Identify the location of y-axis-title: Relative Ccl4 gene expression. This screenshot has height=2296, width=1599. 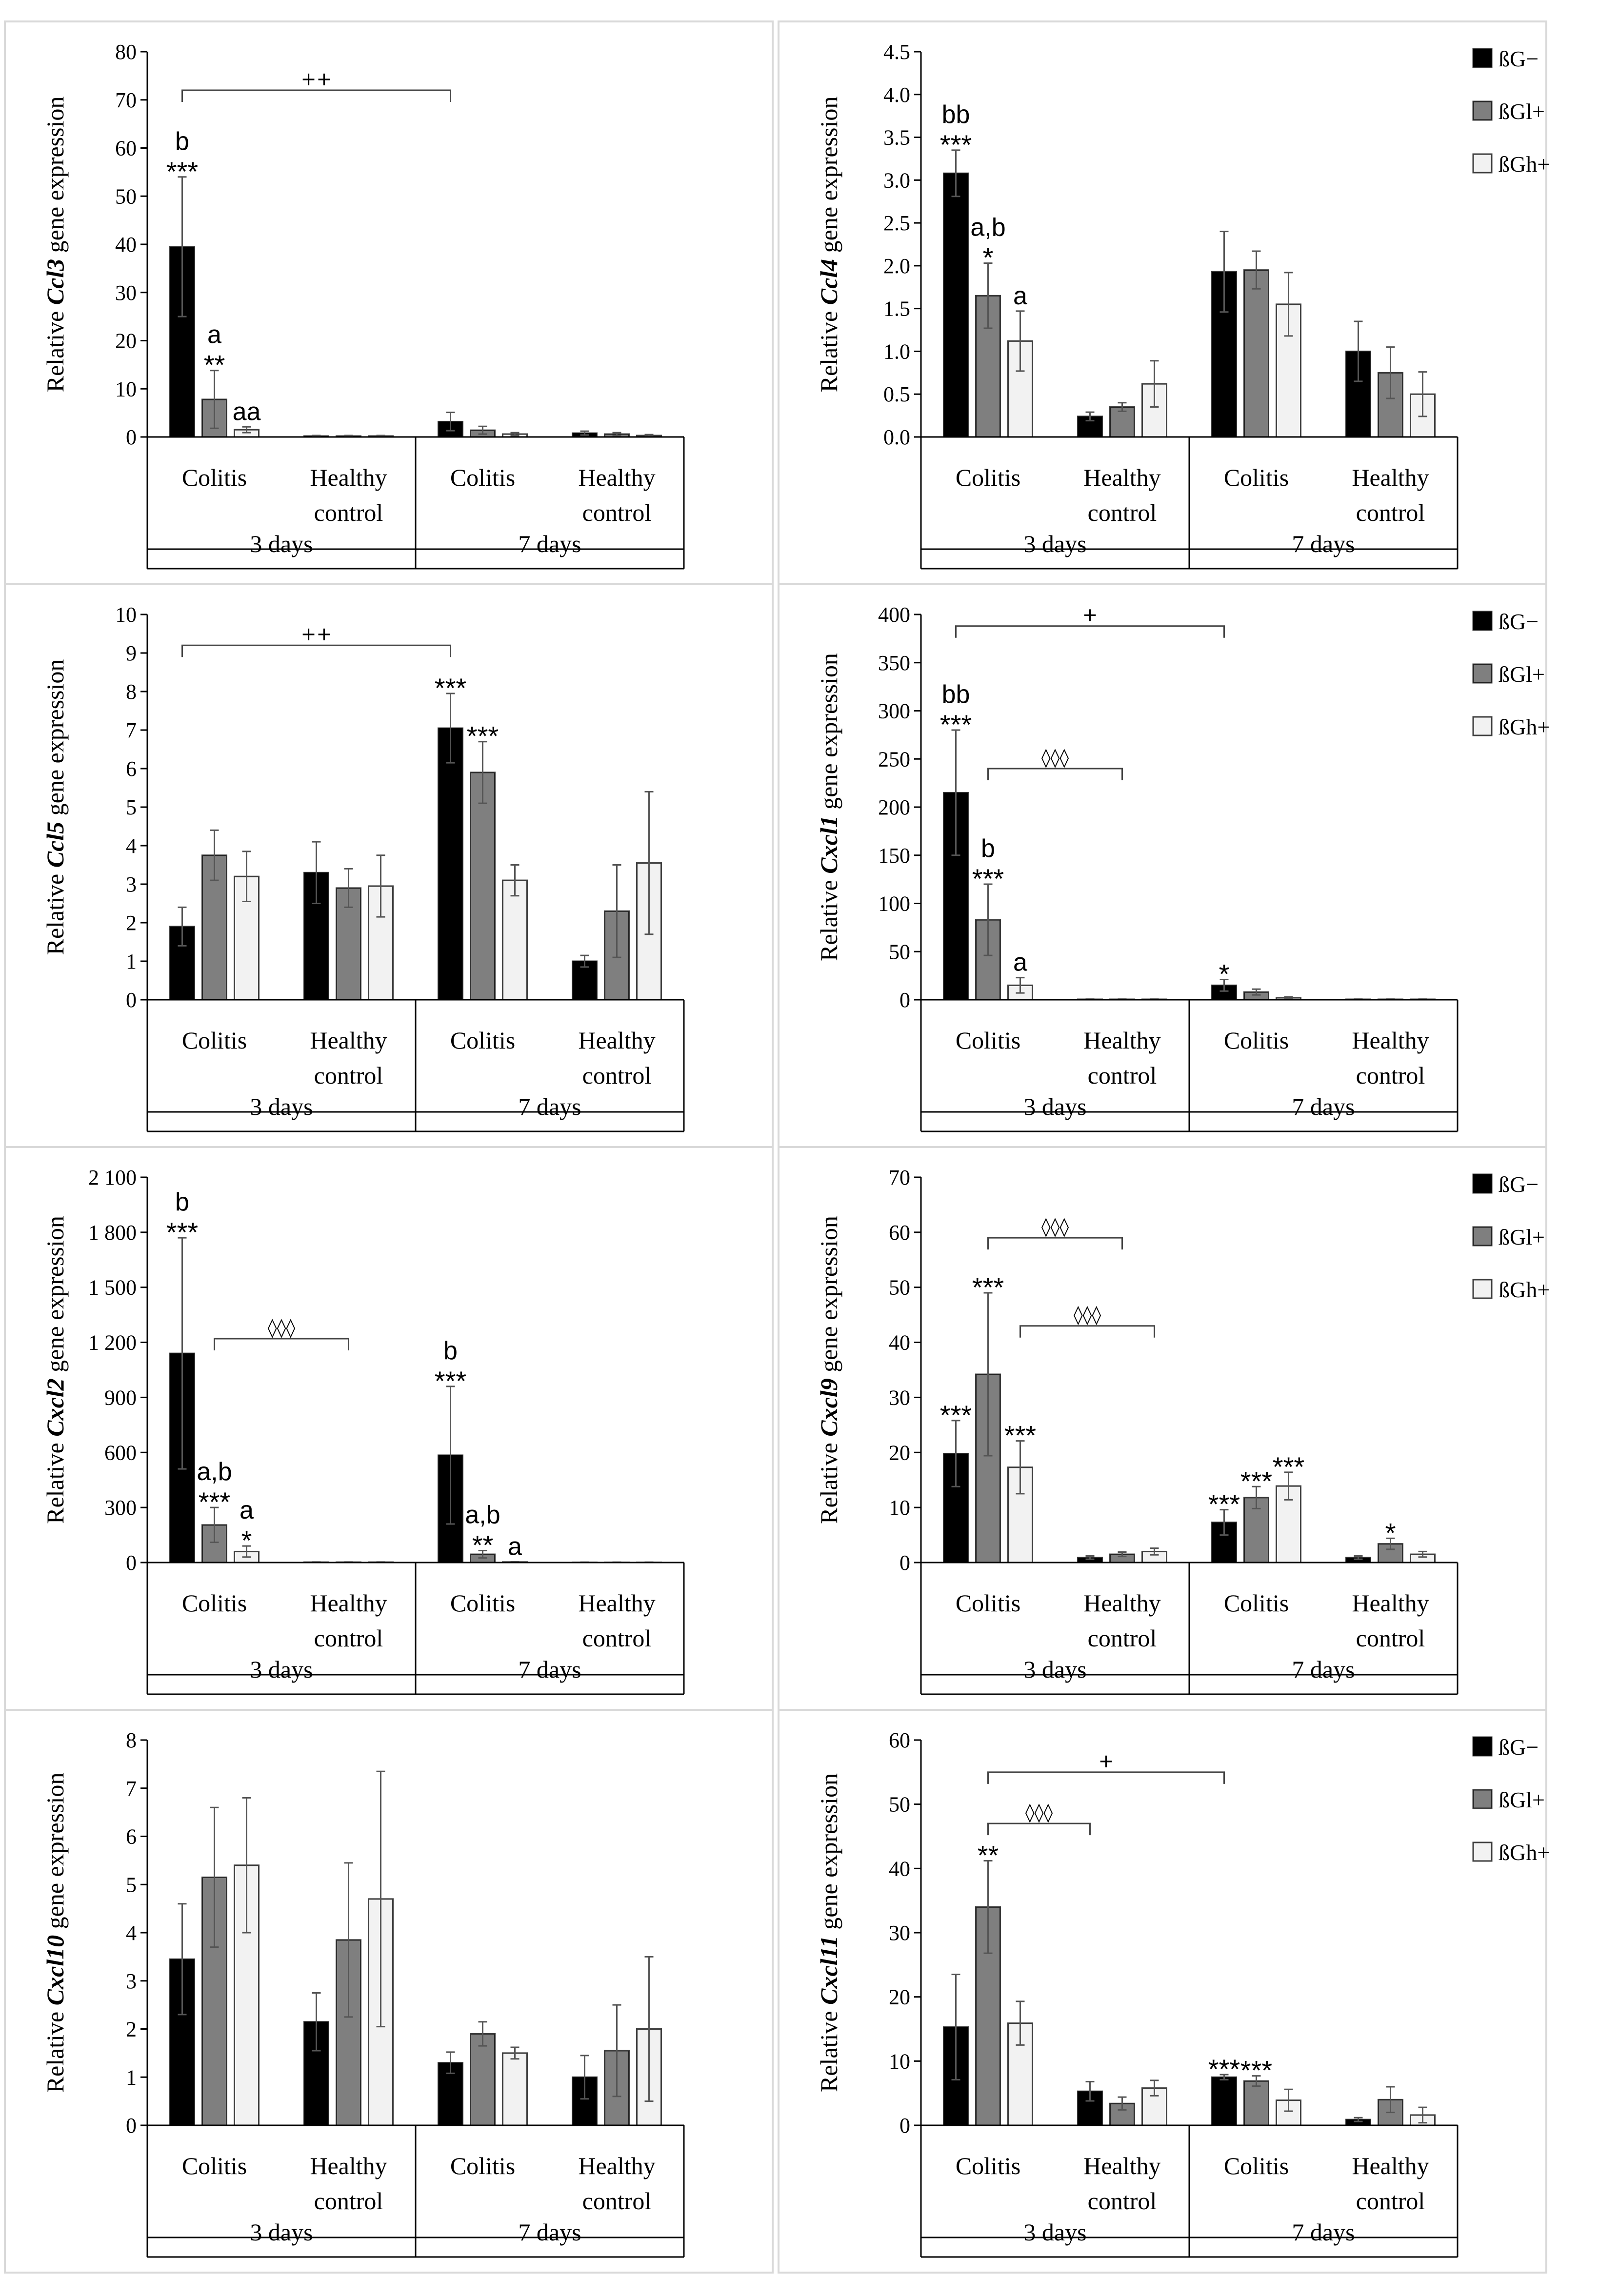
(828, 245).